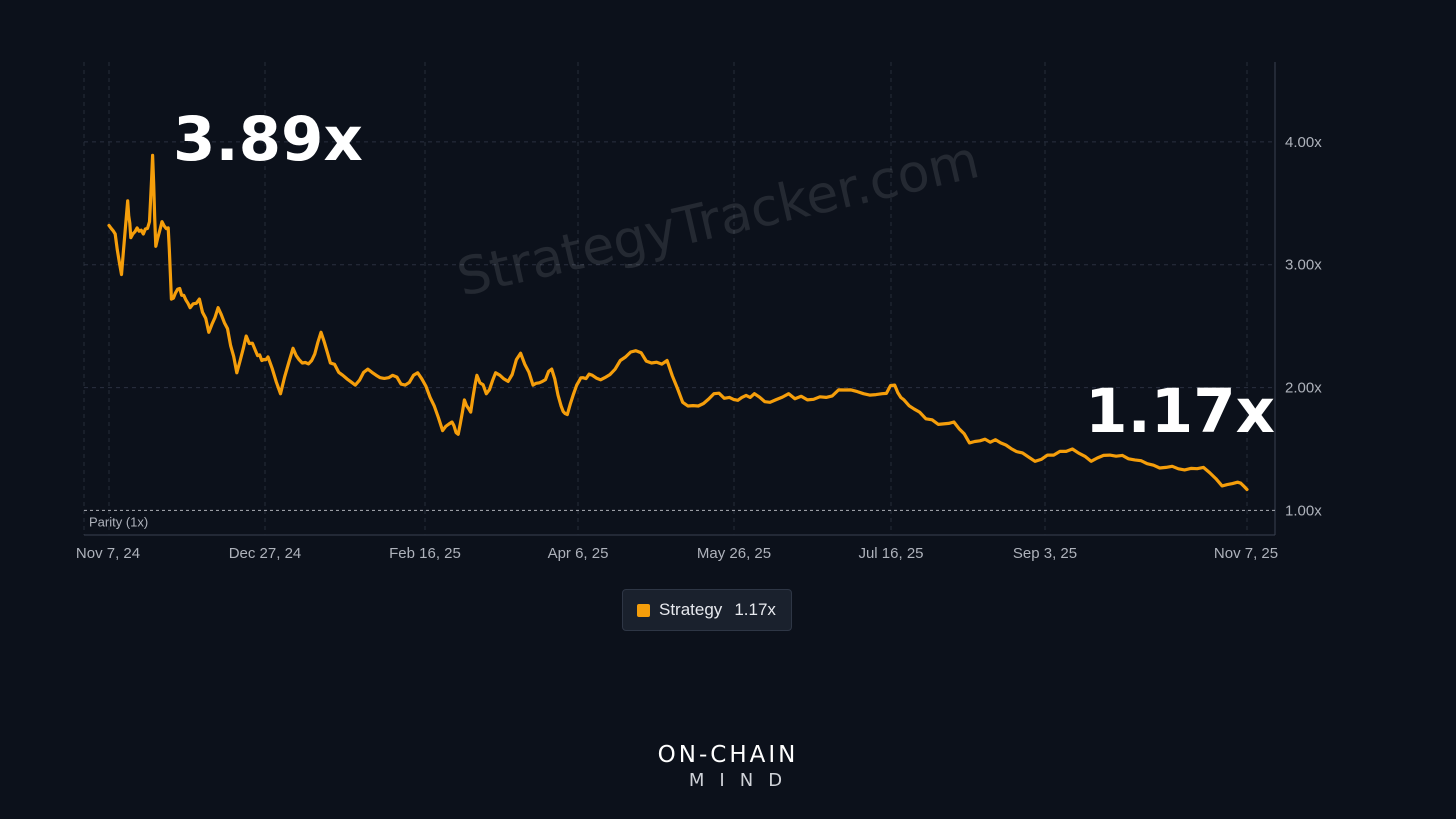 The height and width of the screenshot is (819, 1456). What do you see at coordinates (691, 609) in the screenshot?
I see `legend-series-name: Strategy` at bounding box center [691, 609].